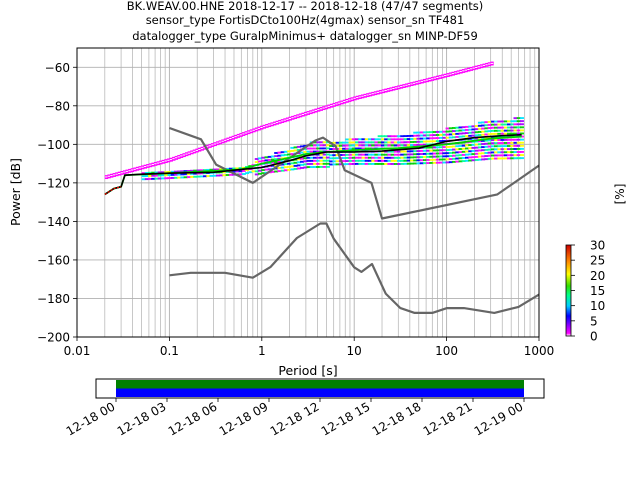 This screenshot has height=480, width=640. Describe the element at coordinates (77, 351) in the screenshot. I see `x-tick-label: 0.01` at that location.